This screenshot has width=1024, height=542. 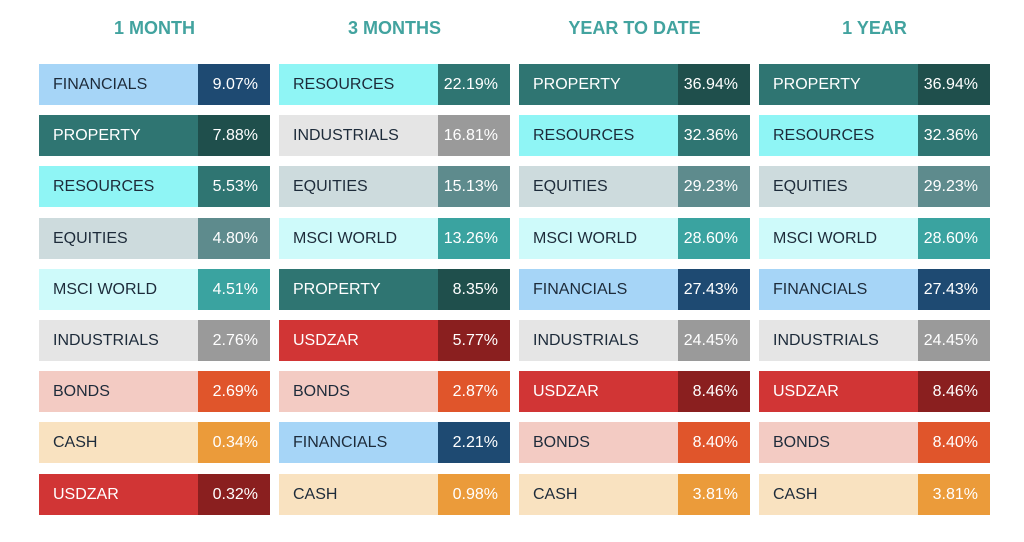 What do you see at coordinates (474, 84) in the screenshot?
I see `row-value: 22.19%` at bounding box center [474, 84].